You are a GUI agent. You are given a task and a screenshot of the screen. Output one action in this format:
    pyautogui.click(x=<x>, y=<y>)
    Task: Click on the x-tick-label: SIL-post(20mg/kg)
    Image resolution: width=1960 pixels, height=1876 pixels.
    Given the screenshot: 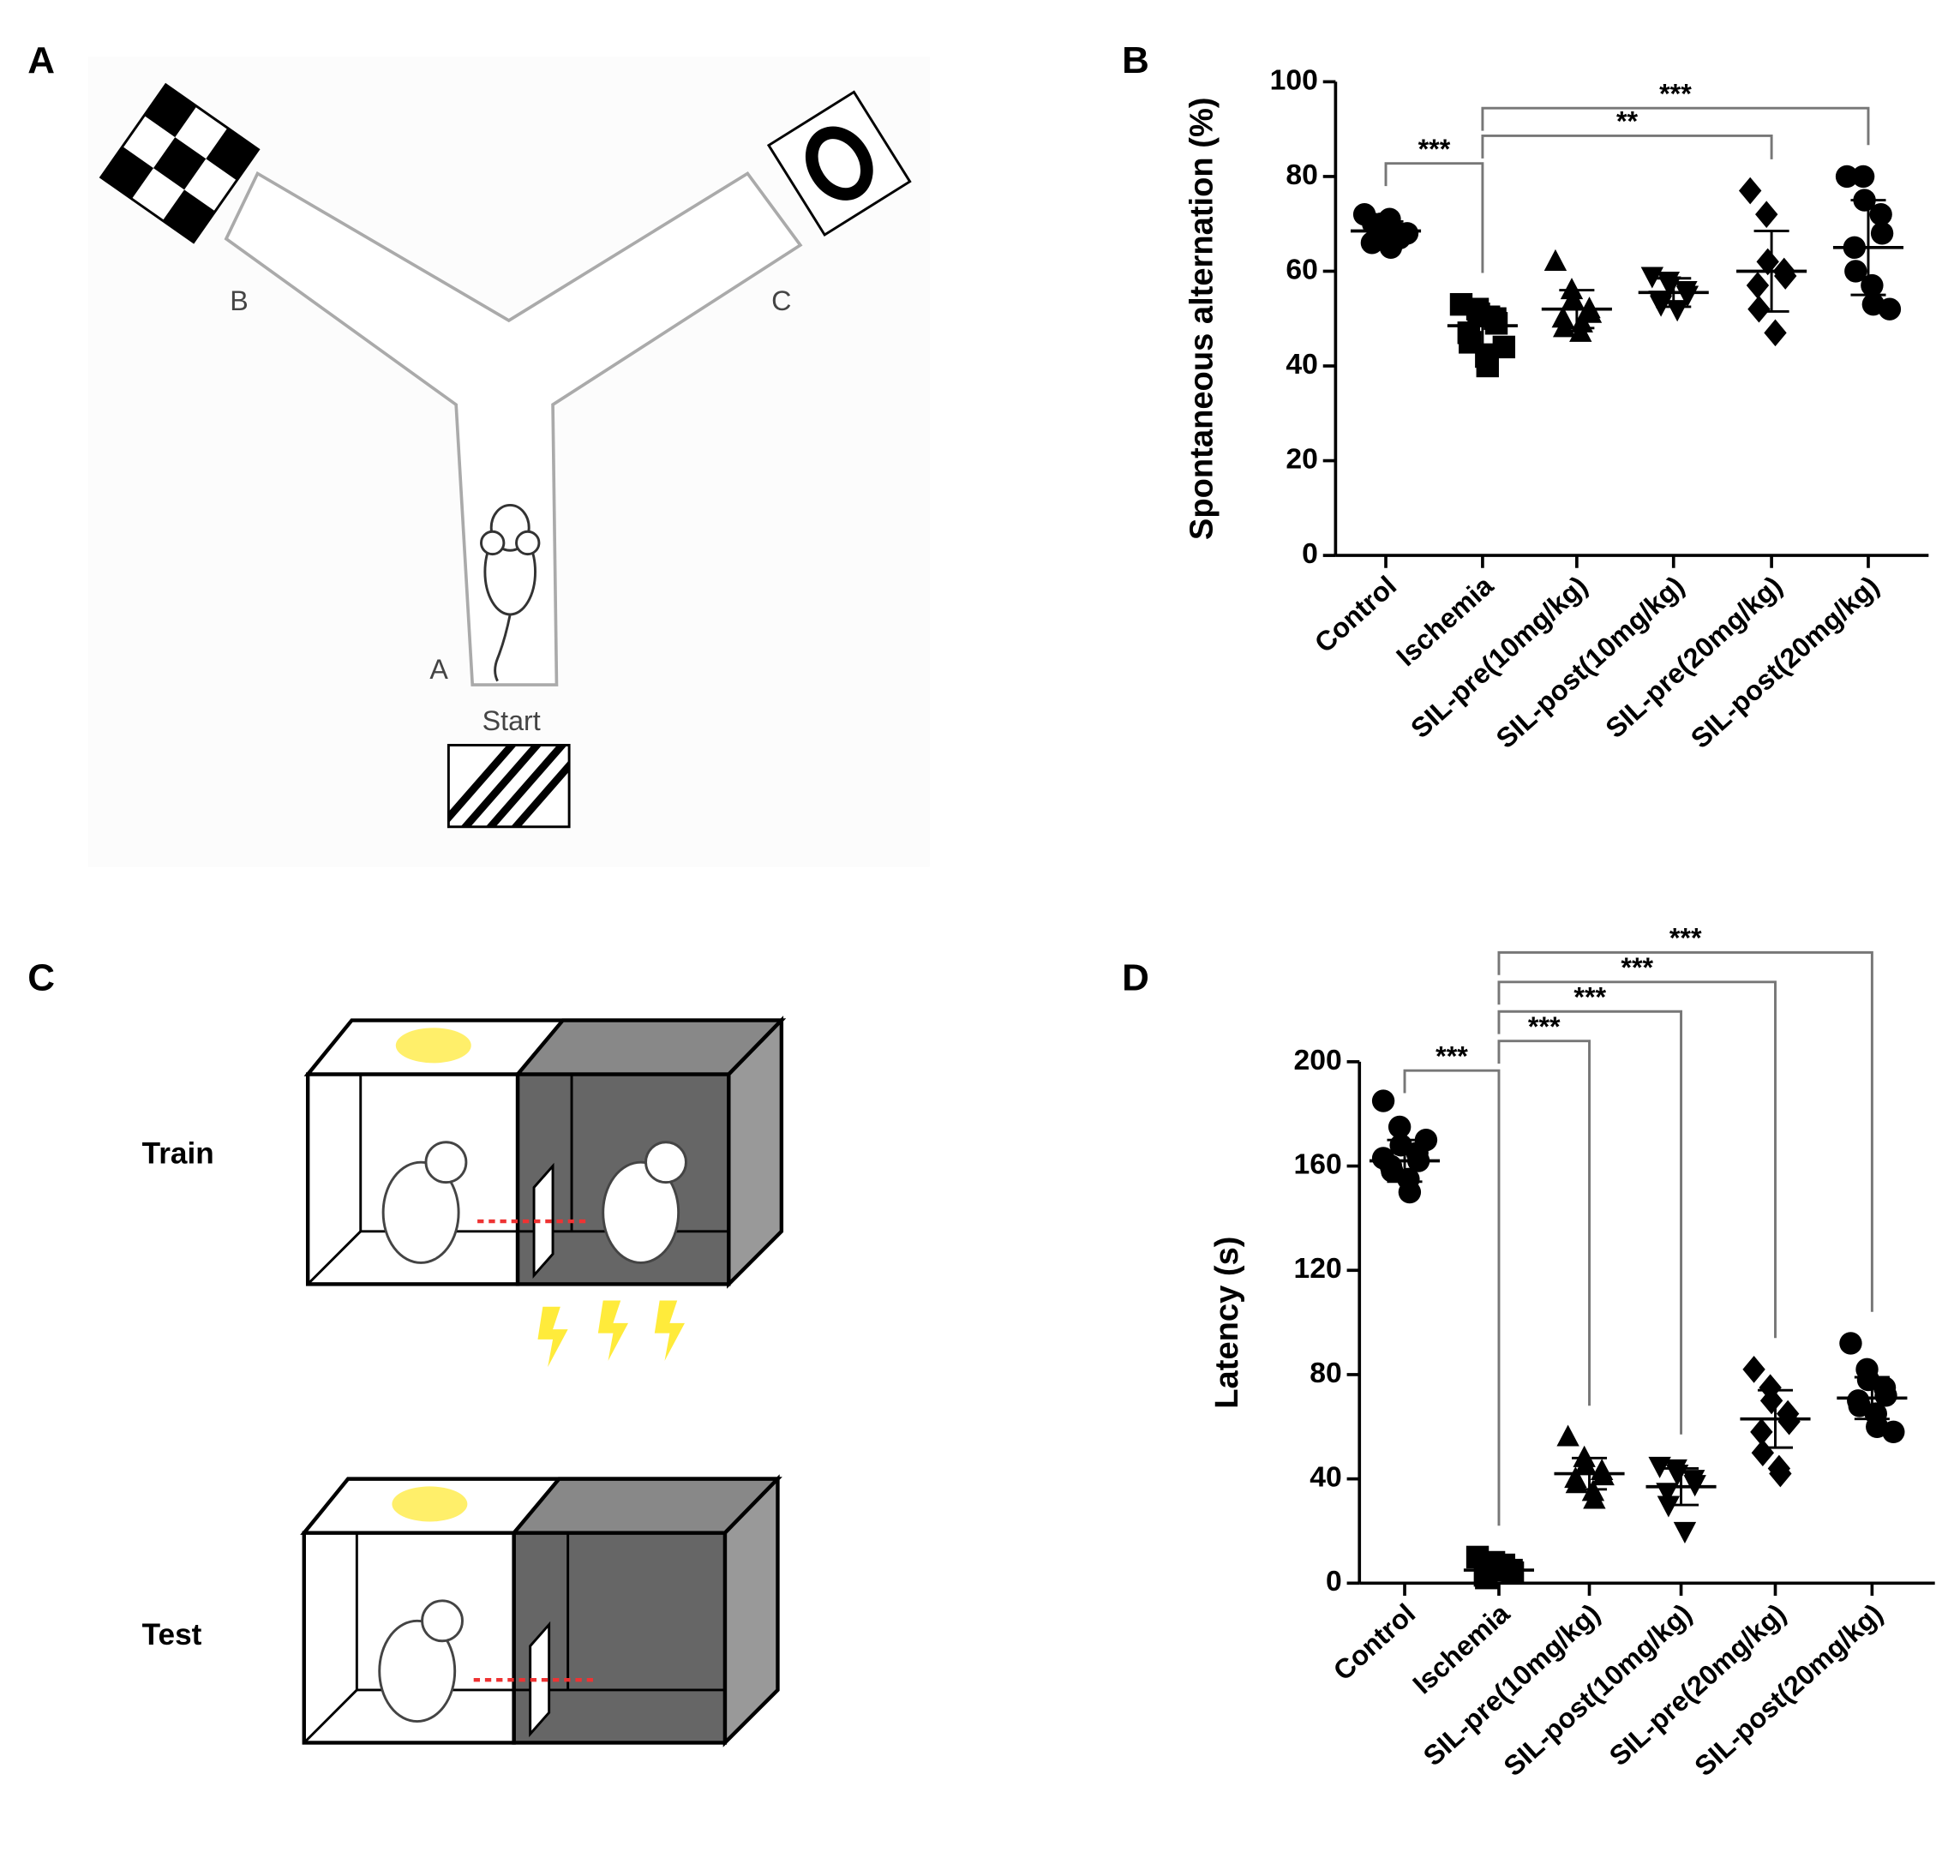 What is the action you would take?
    pyautogui.click(x=1785, y=662)
    